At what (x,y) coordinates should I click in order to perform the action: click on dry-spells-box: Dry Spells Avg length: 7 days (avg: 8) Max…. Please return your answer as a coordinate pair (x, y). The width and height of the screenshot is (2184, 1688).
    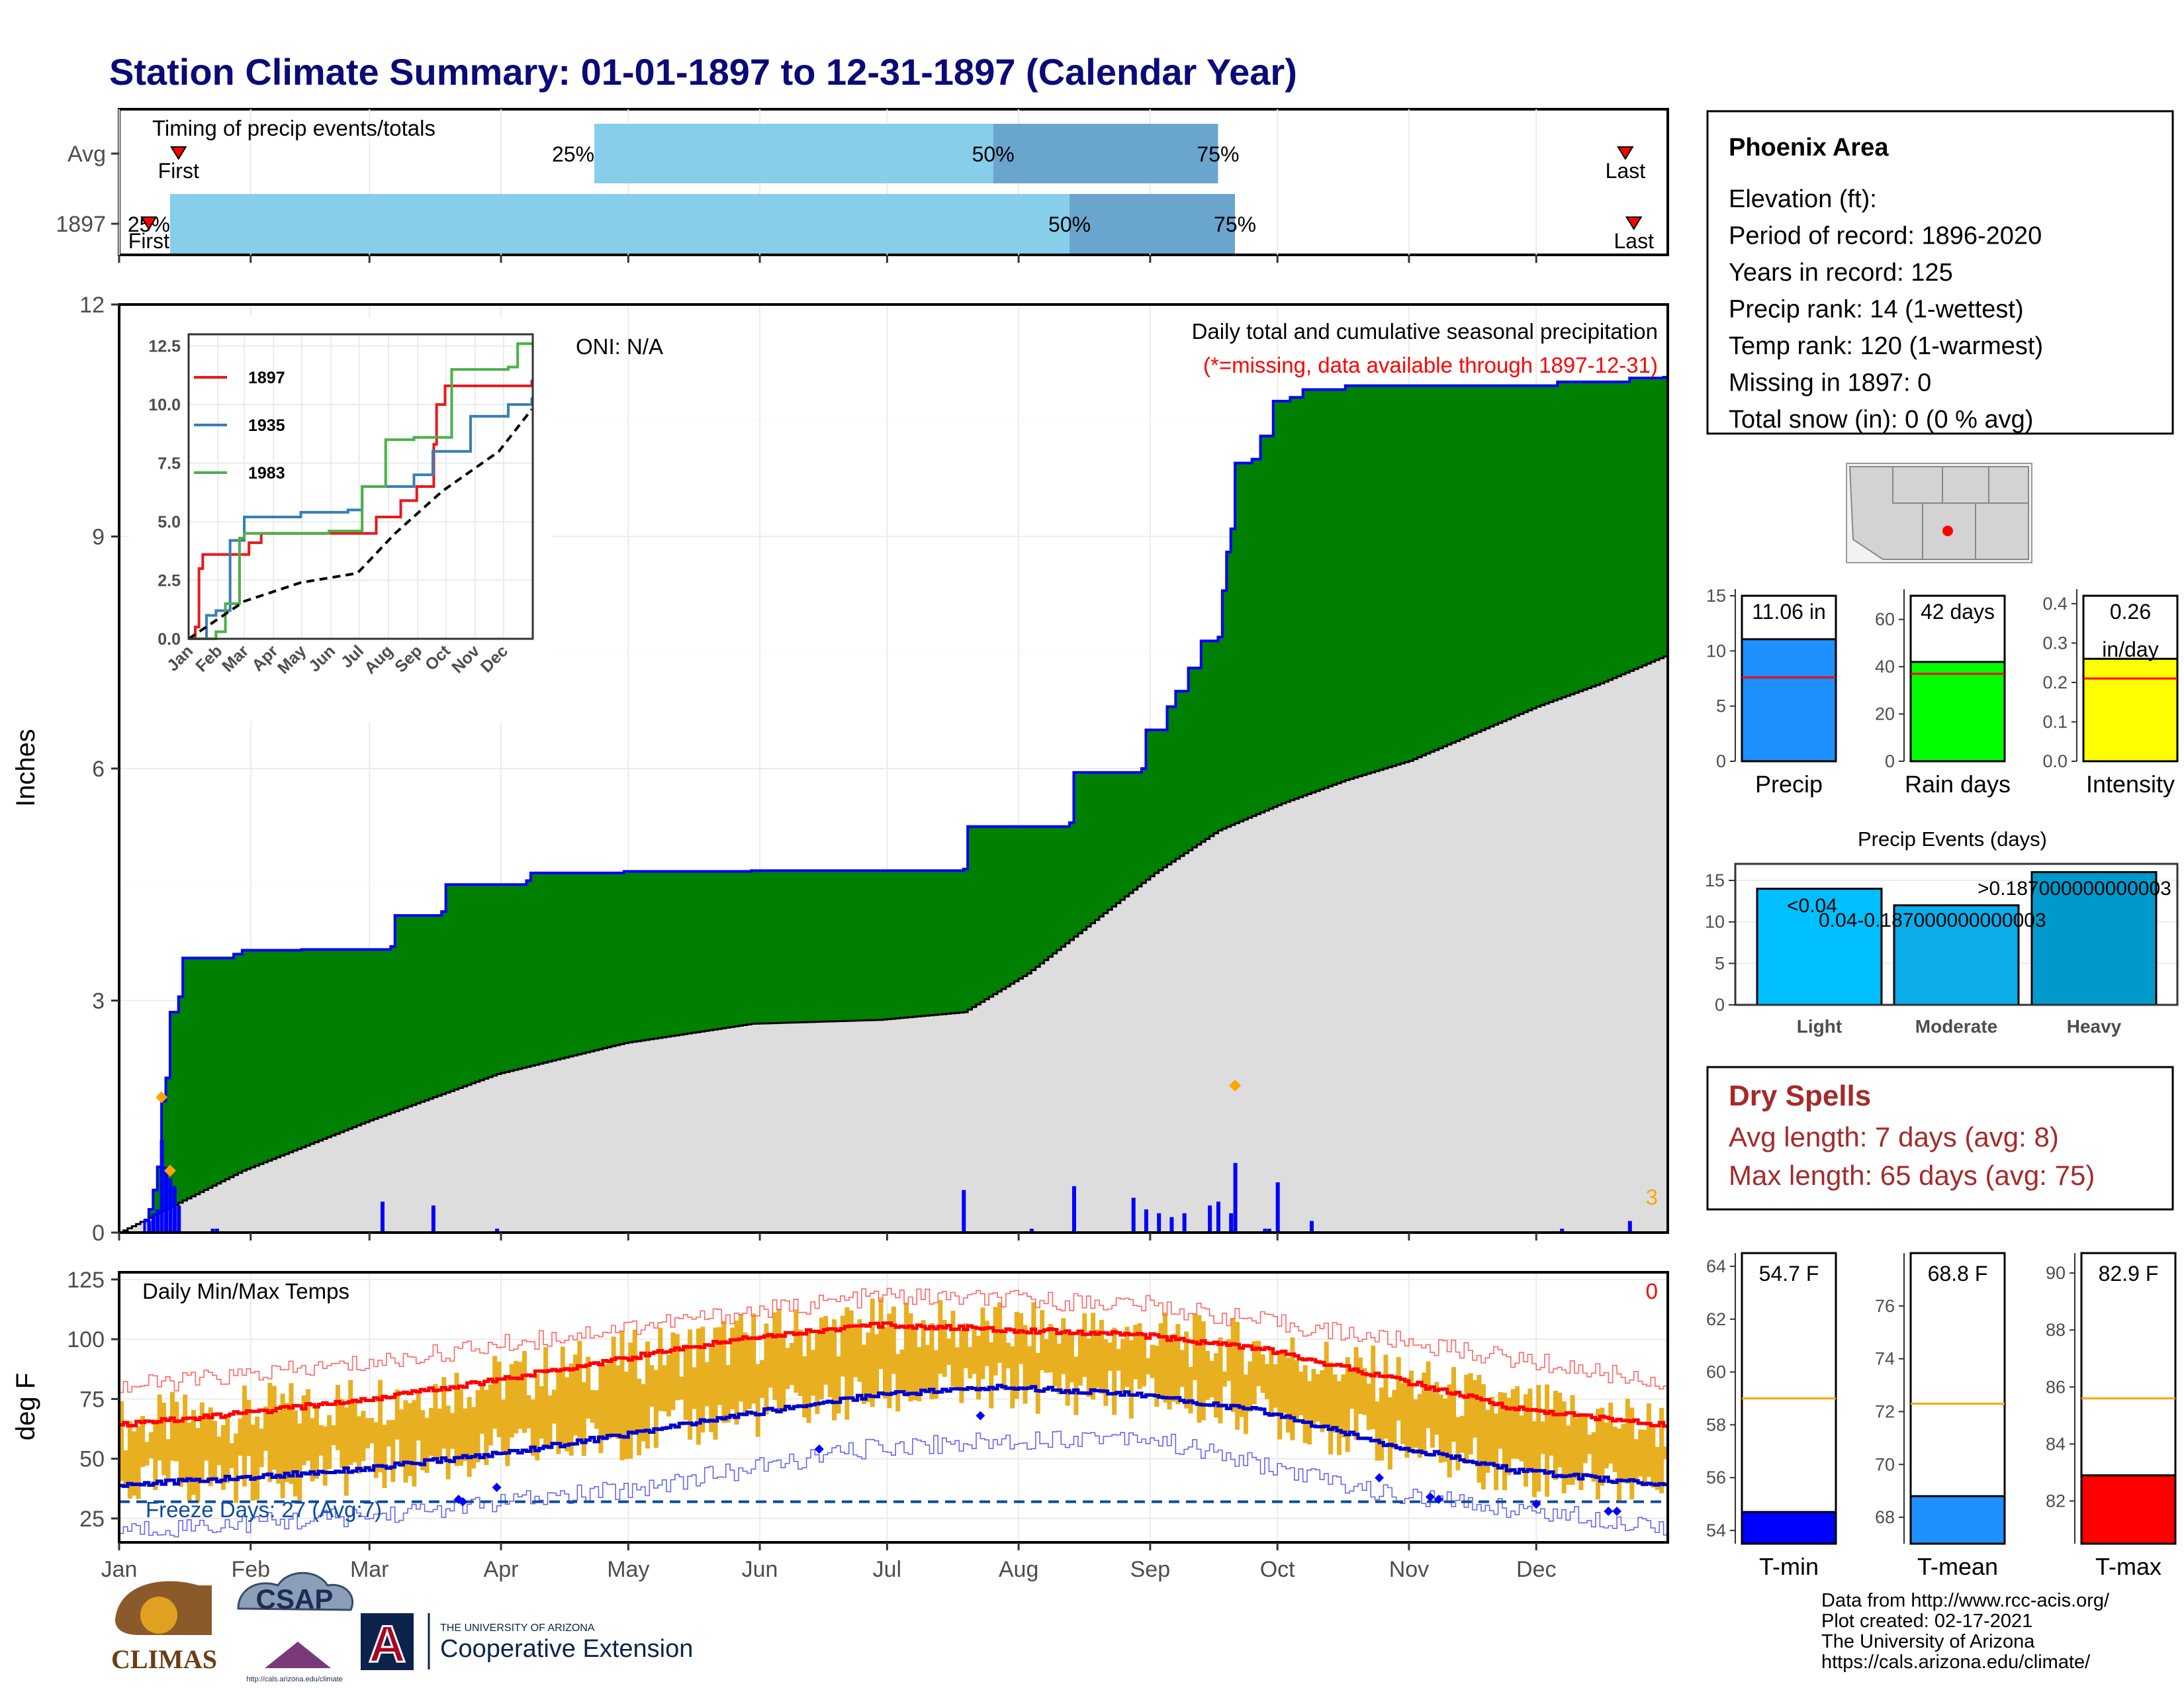
    Looking at the image, I should click on (1940, 1138).